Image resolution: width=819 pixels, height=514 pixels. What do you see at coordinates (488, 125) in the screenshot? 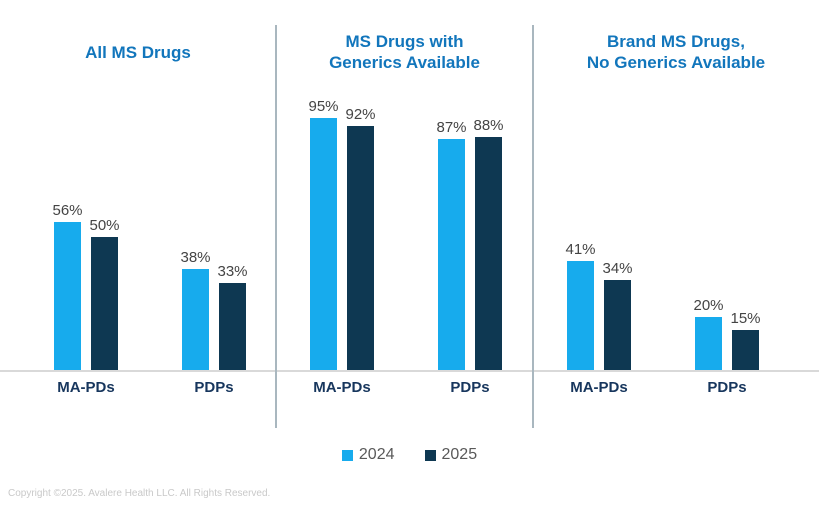
I see `bar-value-label: 88%` at bounding box center [488, 125].